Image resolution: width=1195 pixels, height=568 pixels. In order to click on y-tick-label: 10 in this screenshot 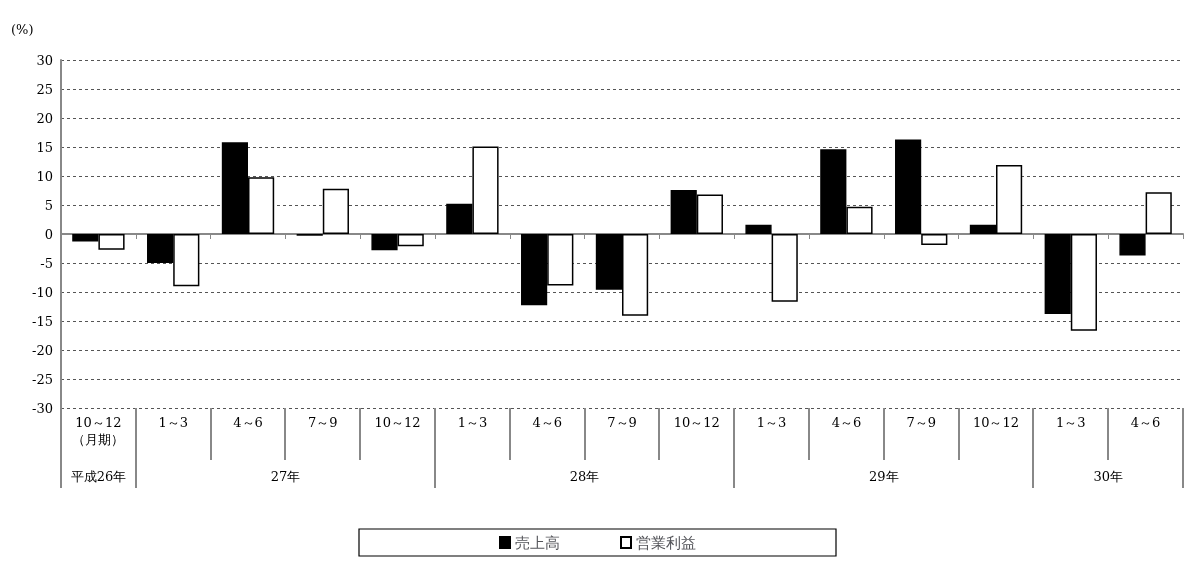, I will do `click(44, 176)`.